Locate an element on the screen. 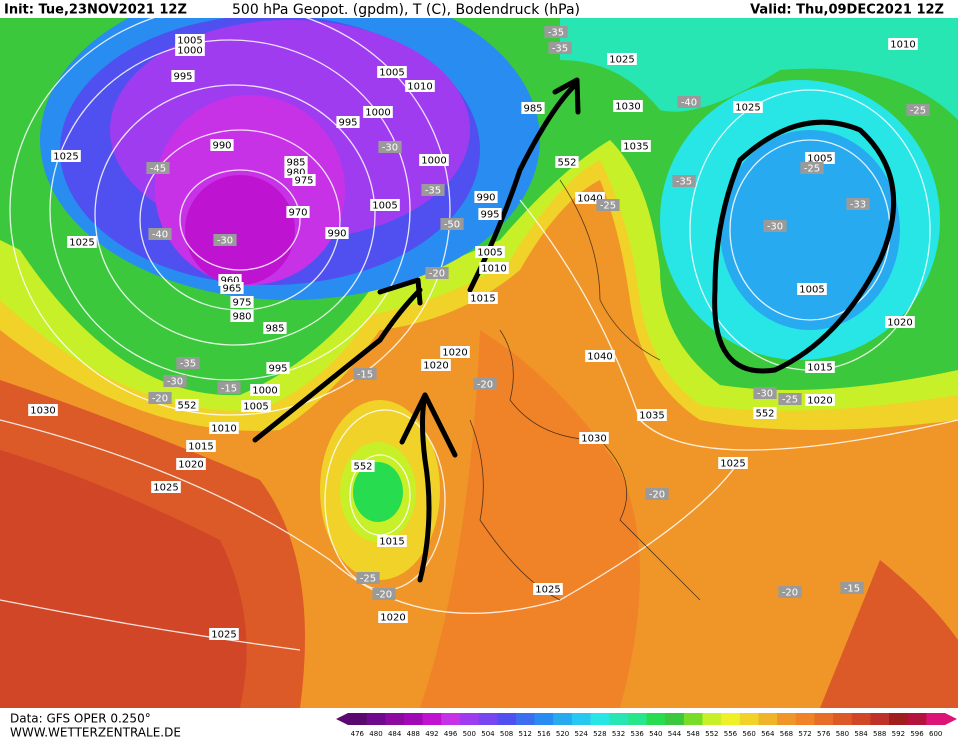 The height and width of the screenshot is (740, 958). colorbar-label: 524 is located at coordinates (582, 734).